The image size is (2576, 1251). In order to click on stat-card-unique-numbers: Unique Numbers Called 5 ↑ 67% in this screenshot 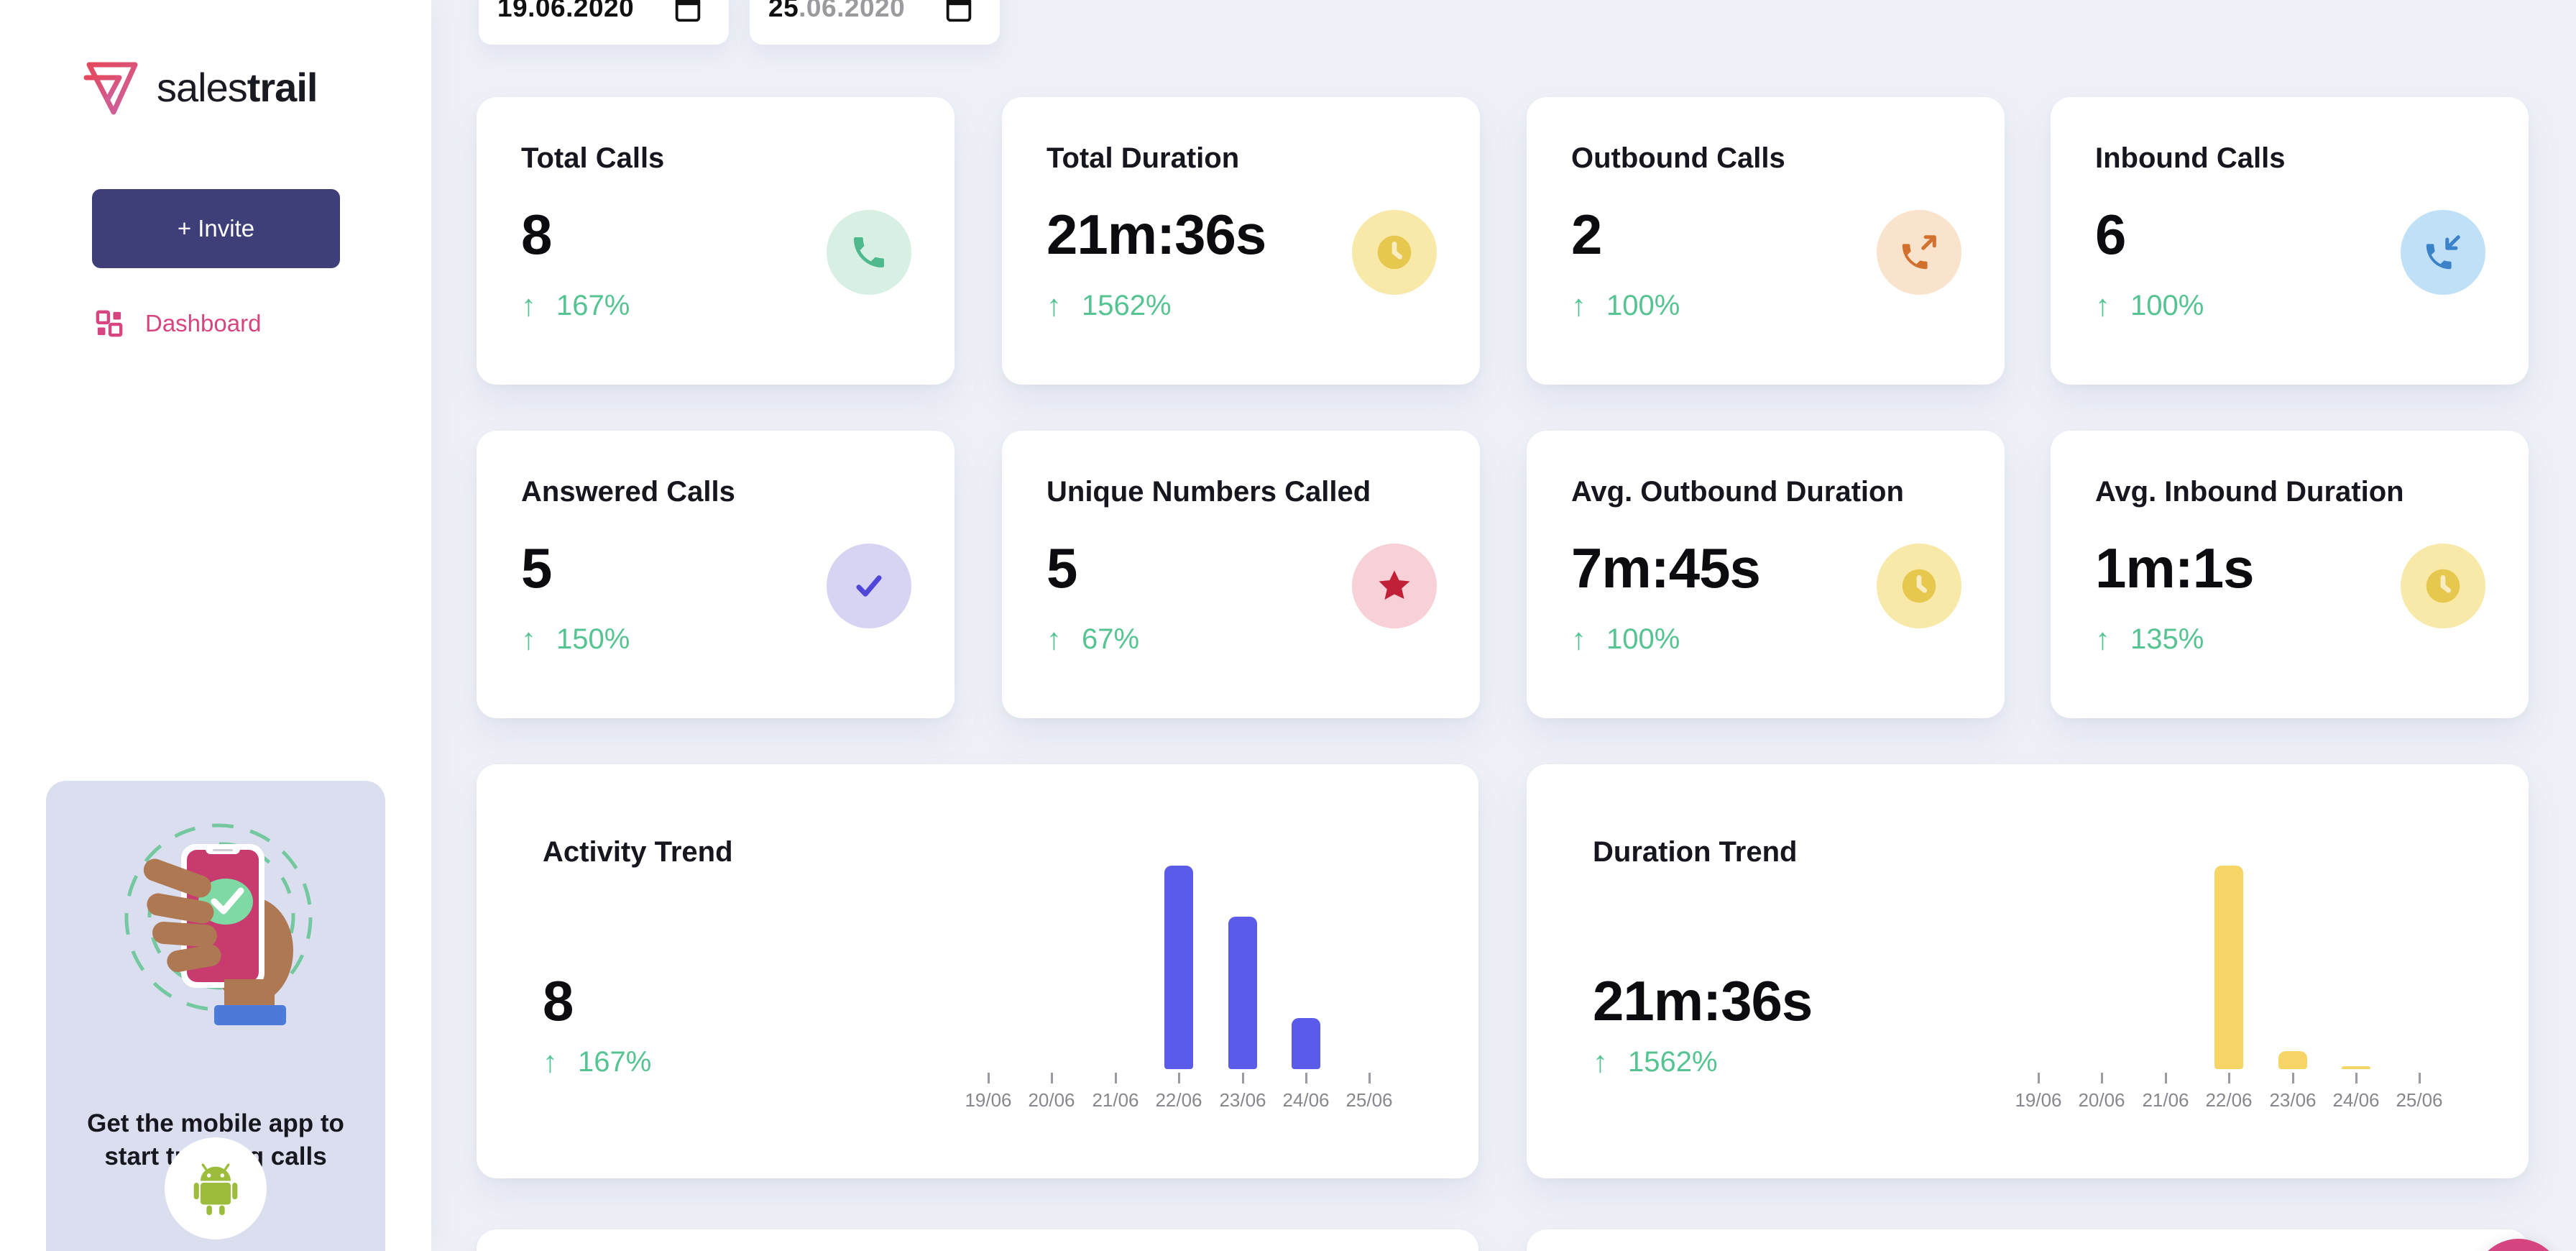, I will do `click(1241, 575)`.